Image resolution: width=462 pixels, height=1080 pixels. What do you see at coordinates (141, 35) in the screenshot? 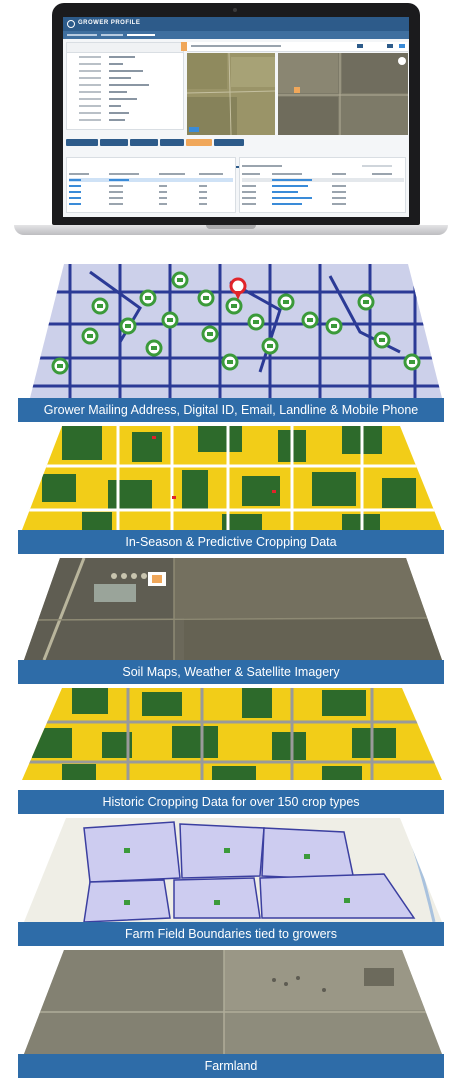
I see `breadcrumb-current` at bounding box center [141, 35].